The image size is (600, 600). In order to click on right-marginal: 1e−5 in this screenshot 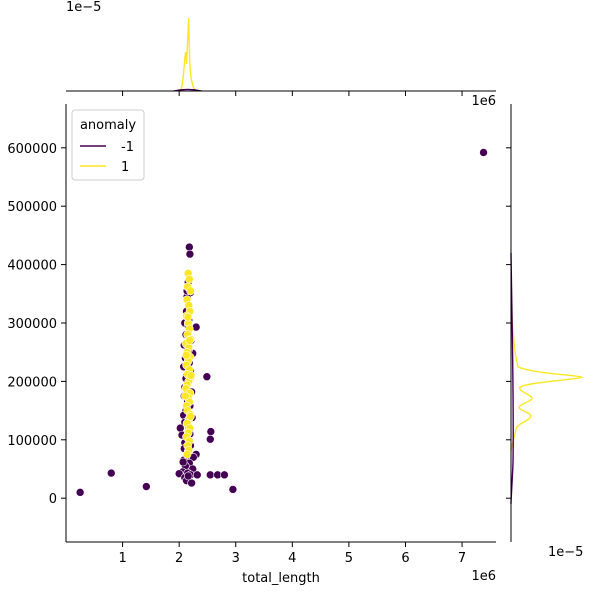, I will do `click(544, 332)`.